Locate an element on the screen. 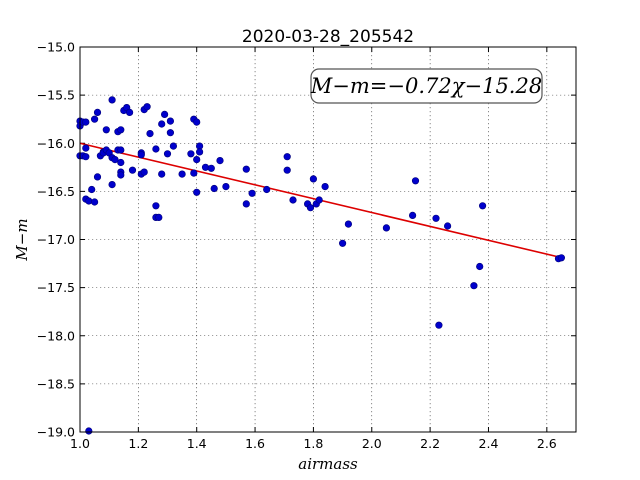 Image resolution: width=640 pixels, height=480 pixels. y-tick-label: −15.5 is located at coordinates (56, 95).